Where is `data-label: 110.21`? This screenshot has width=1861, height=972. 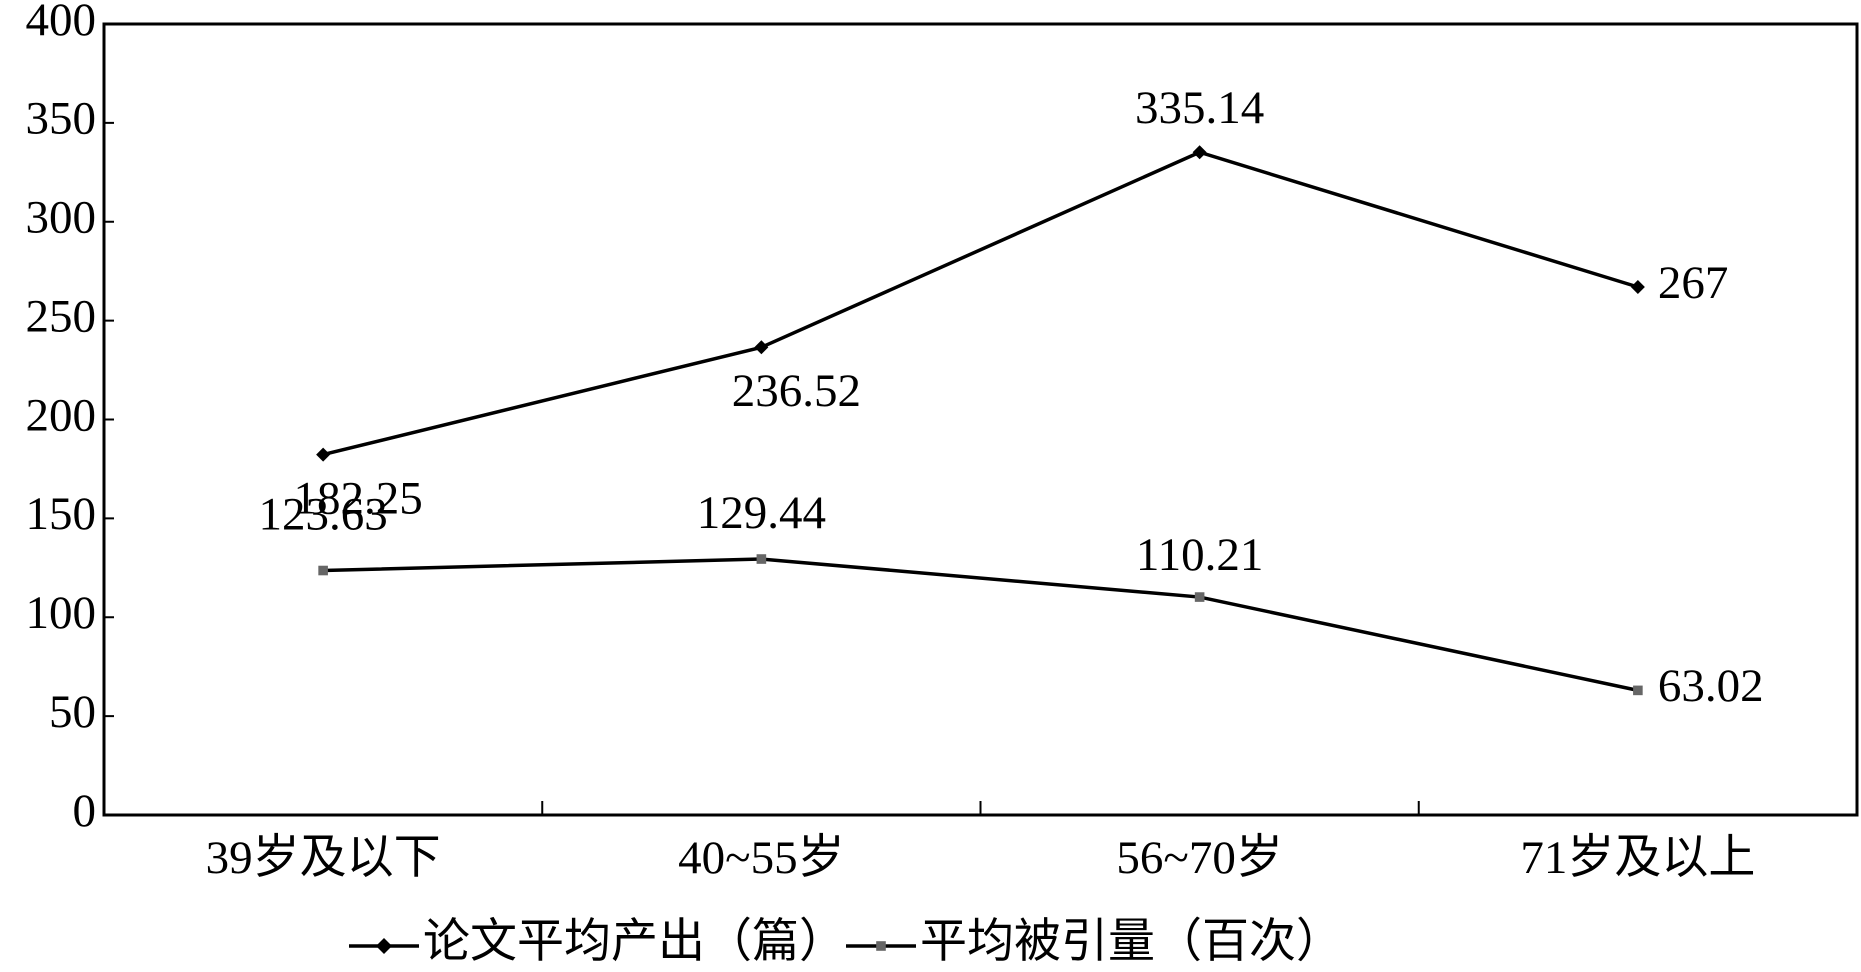 data-label: 110.21 is located at coordinates (1200, 555).